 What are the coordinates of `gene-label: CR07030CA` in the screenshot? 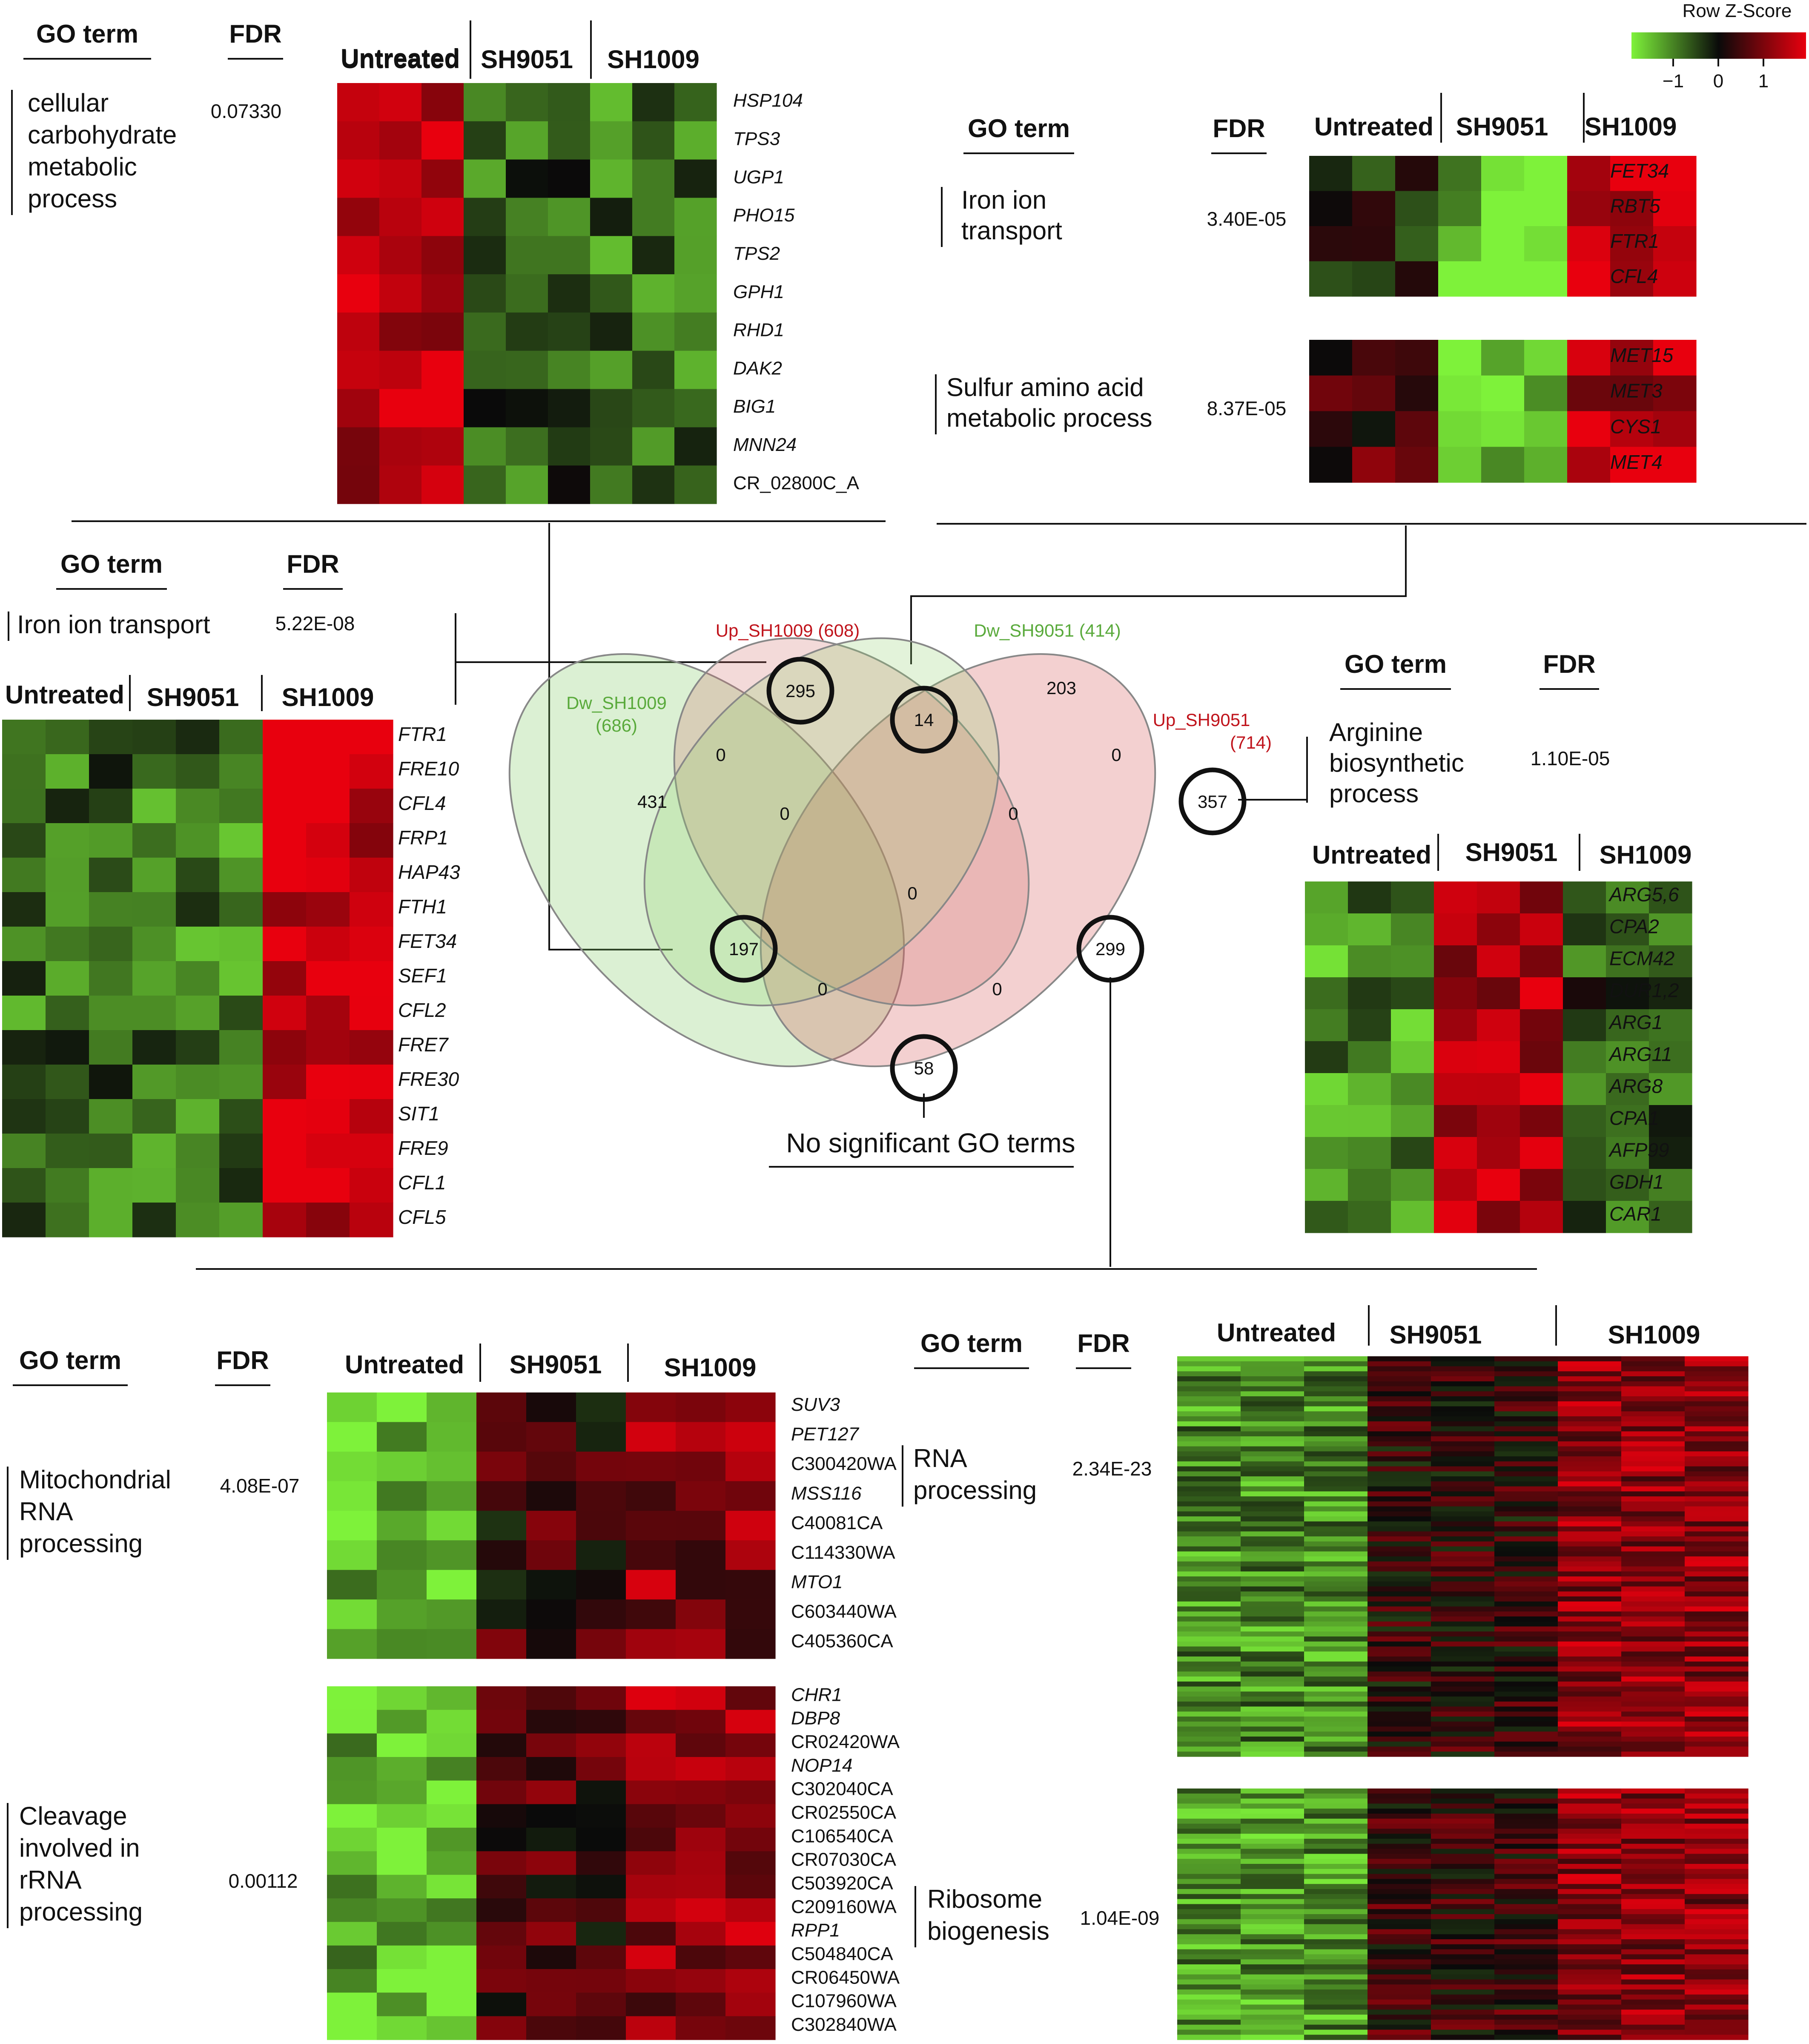 It's located at (844, 1859).